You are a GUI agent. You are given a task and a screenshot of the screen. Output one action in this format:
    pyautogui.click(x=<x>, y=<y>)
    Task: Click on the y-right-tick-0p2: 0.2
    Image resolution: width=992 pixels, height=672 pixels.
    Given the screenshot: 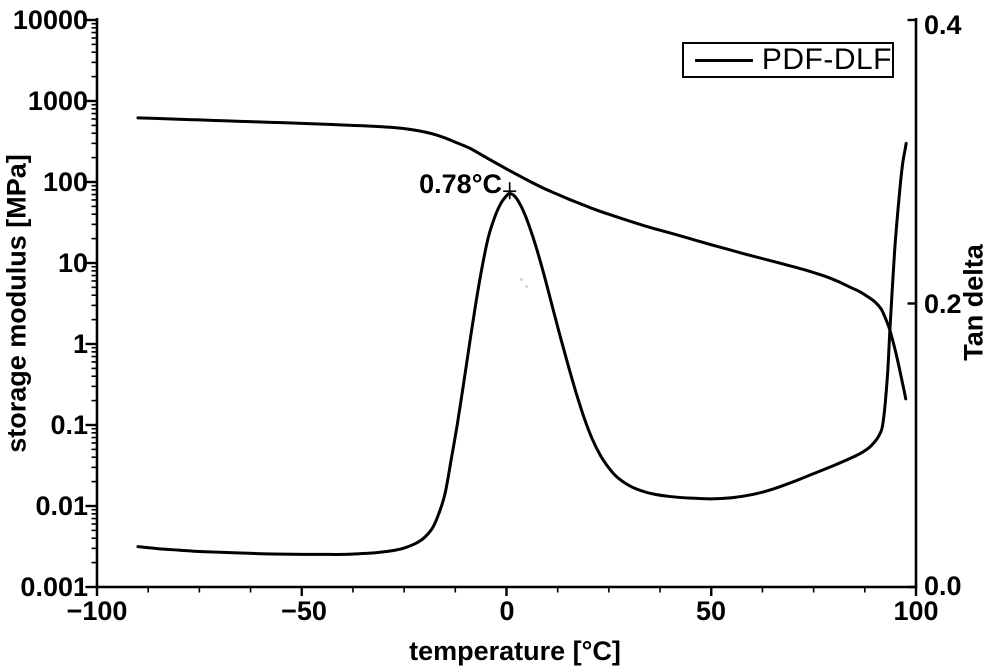 What is the action you would take?
    pyautogui.click(x=943, y=304)
    